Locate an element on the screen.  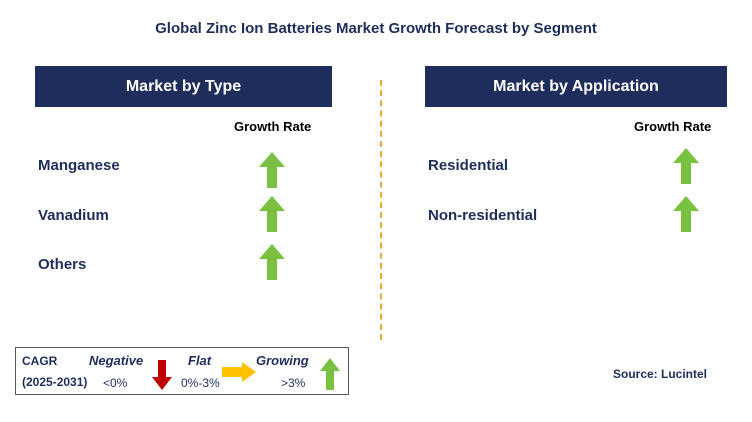
flat-right-arrow-icon is located at coordinates (239, 372).